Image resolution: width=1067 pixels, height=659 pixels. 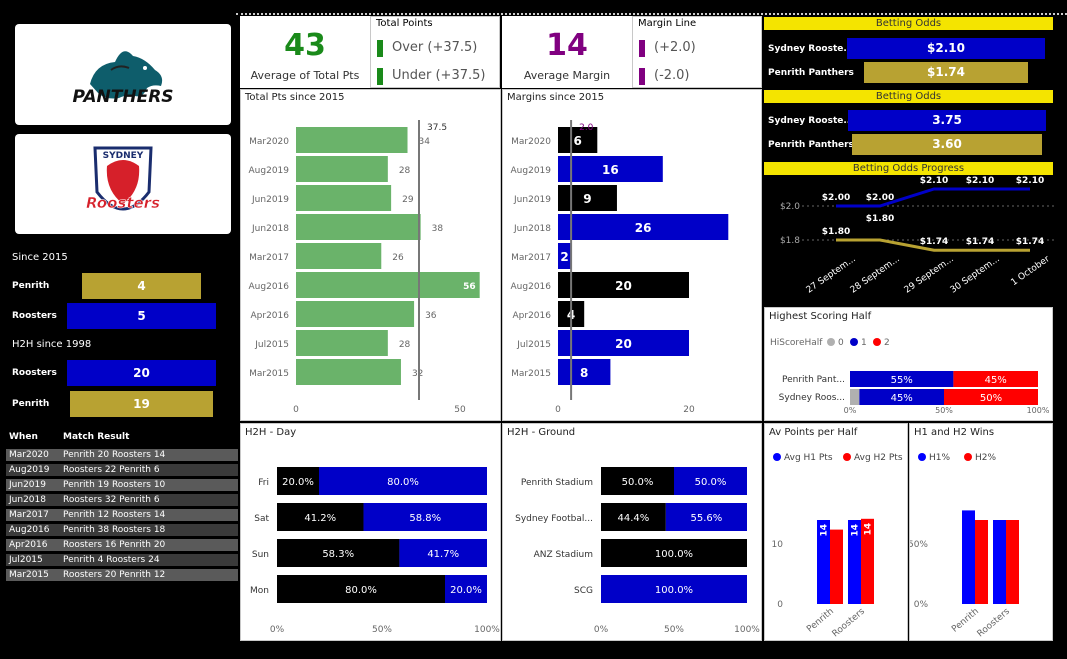 I want to click on wins-legend-dot, so click(x=922, y=457).